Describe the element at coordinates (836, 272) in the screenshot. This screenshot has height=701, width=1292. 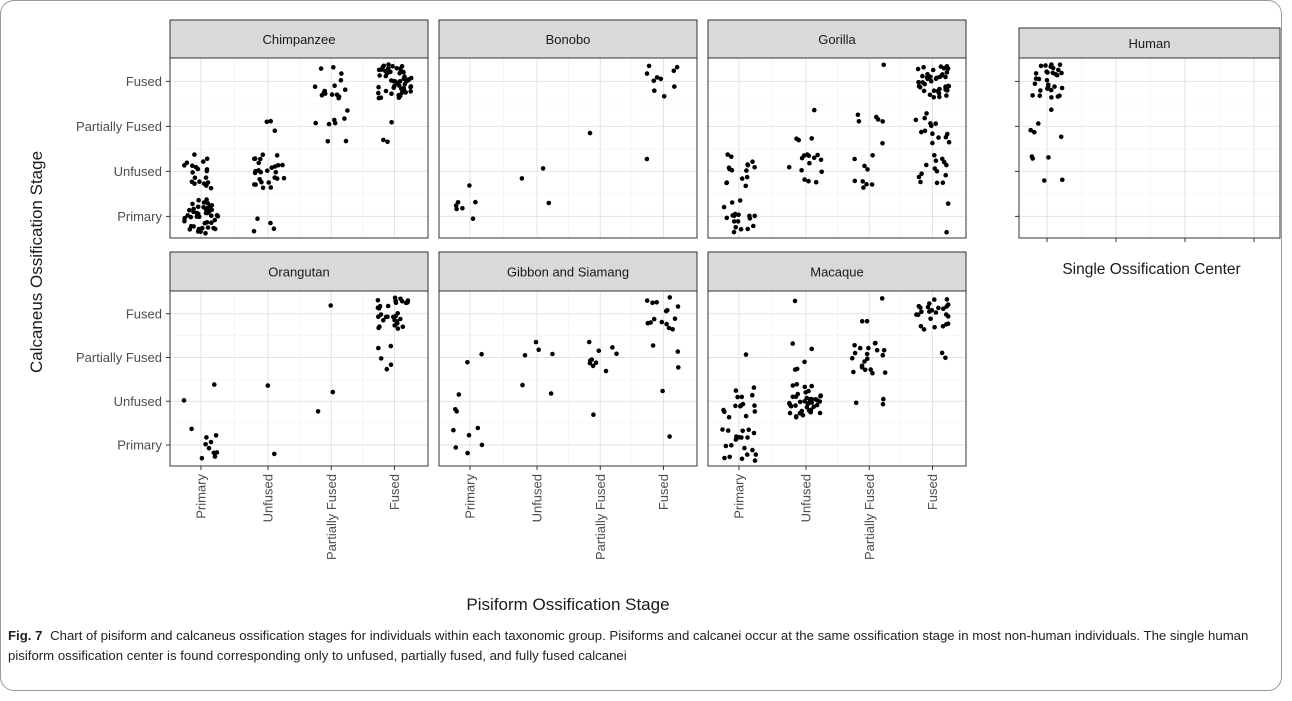
I see `facet-label-macaque: Macaque` at that location.